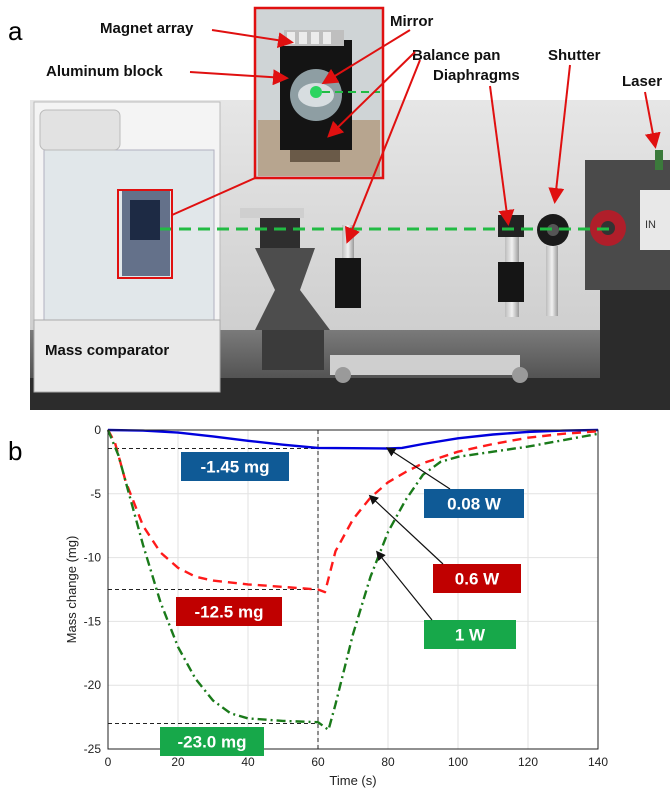 This screenshot has height=791, width=670. Describe the element at coordinates (412, 21) in the screenshot. I see `label-mirror: Mirror` at that location.